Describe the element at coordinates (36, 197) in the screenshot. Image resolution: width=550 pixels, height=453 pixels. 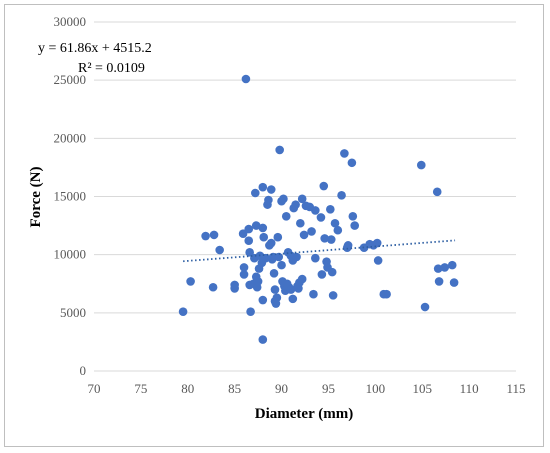
I see `y-axis-title: Force (N)` at that location.